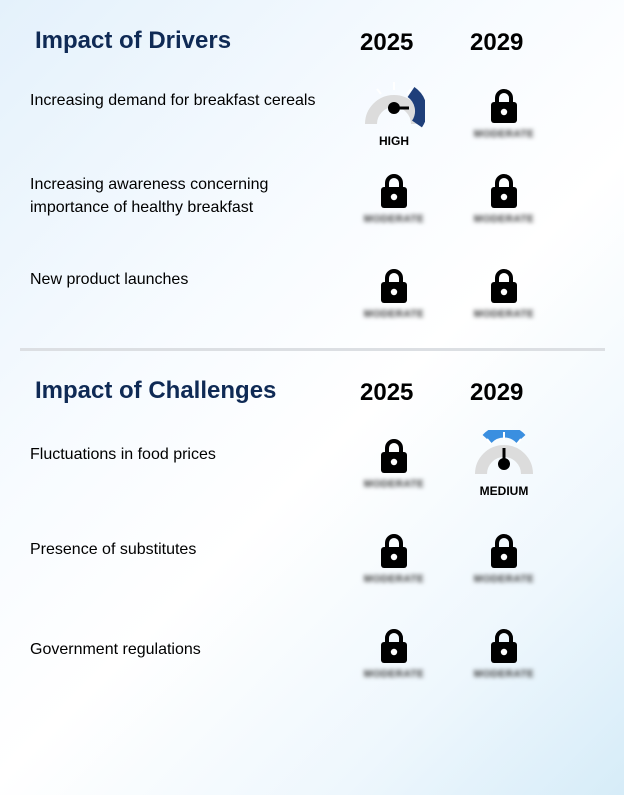 The width and height of the screenshot is (624, 795). What do you see at coordinates (387, 392) in the screenshot?
I see `challenges-year-2025: 2025` at bounding box center [387, 392].